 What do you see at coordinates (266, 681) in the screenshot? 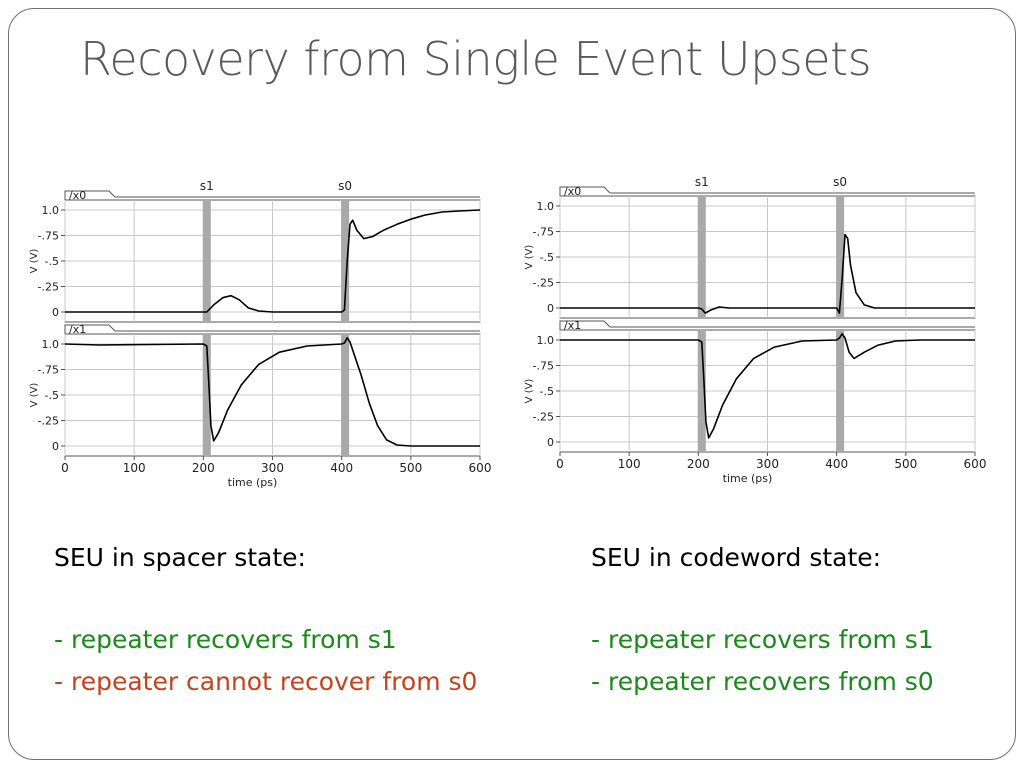
I see `caption-spacer-line2: - repeater cannot recover from s0` at bounding box center [266, 681].